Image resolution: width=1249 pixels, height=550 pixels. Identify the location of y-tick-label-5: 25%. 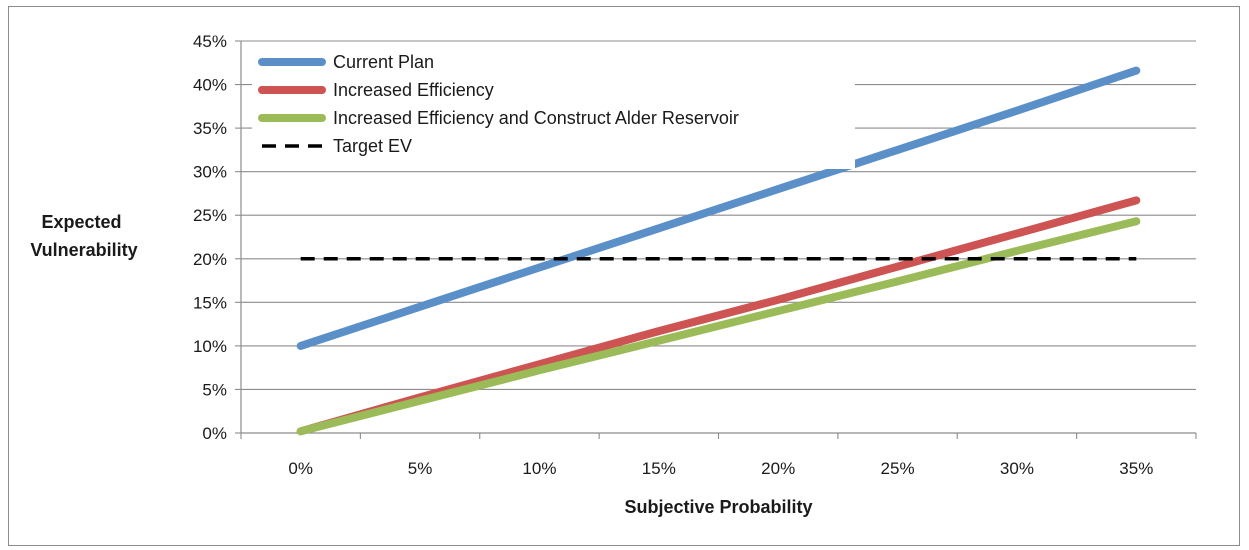
(210, 215).